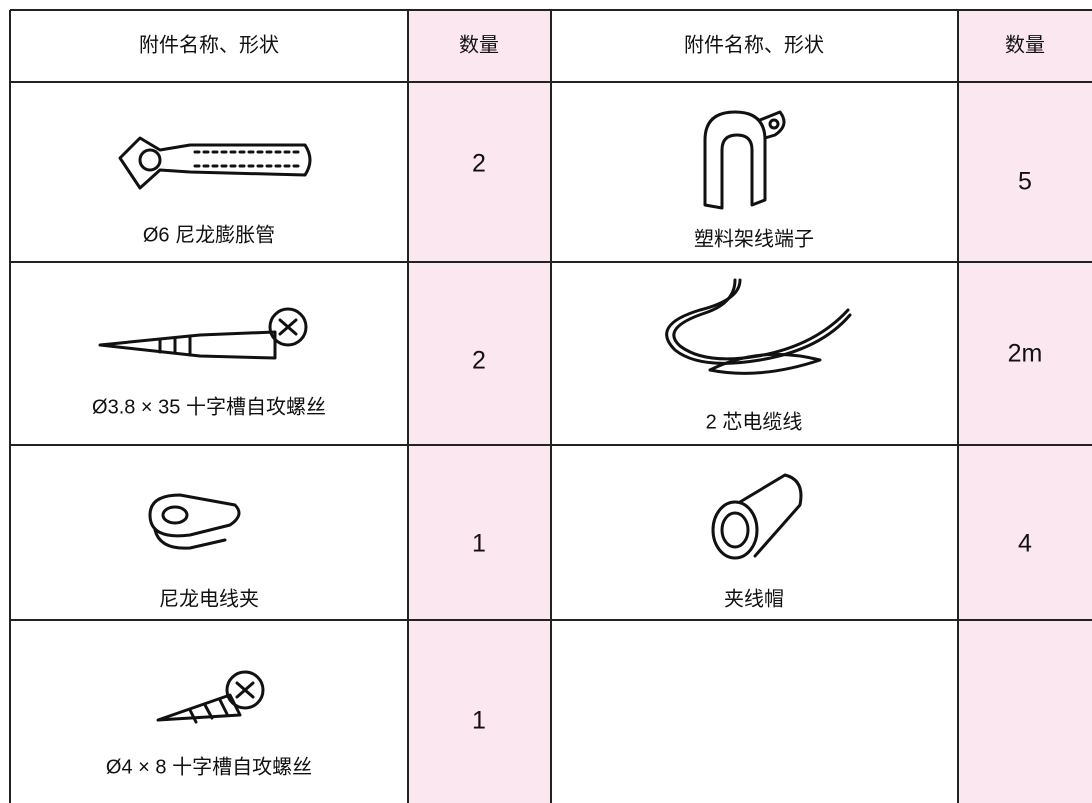 This screenshot has width=1092, height=803. Describe the element at coordinates (754, 598) in the screenshot. I see `item-name: 夹线帽` at that location.